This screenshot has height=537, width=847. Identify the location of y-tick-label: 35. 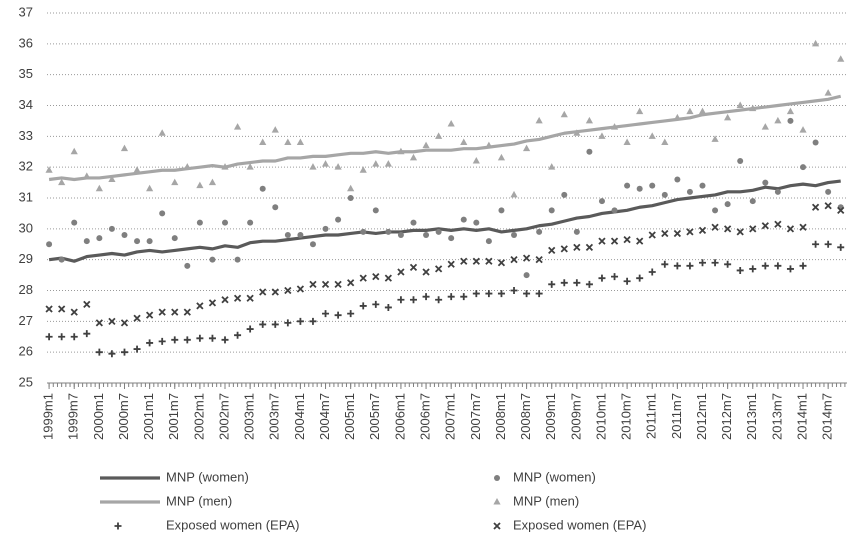
(26, 73).